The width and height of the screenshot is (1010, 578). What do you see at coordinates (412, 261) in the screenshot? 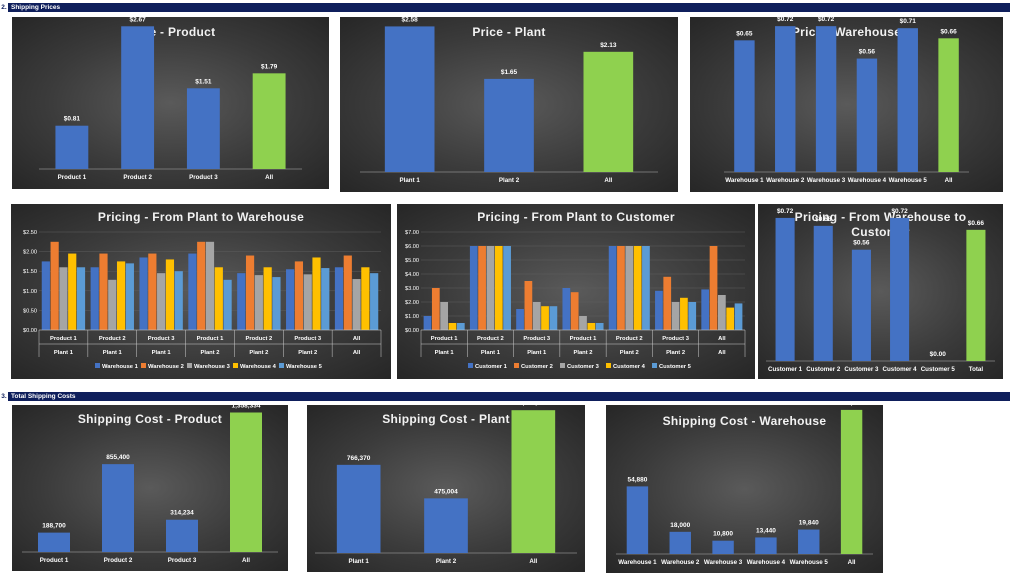
I see `y-tick-label: $5.00` at bounding box center [412, 261].